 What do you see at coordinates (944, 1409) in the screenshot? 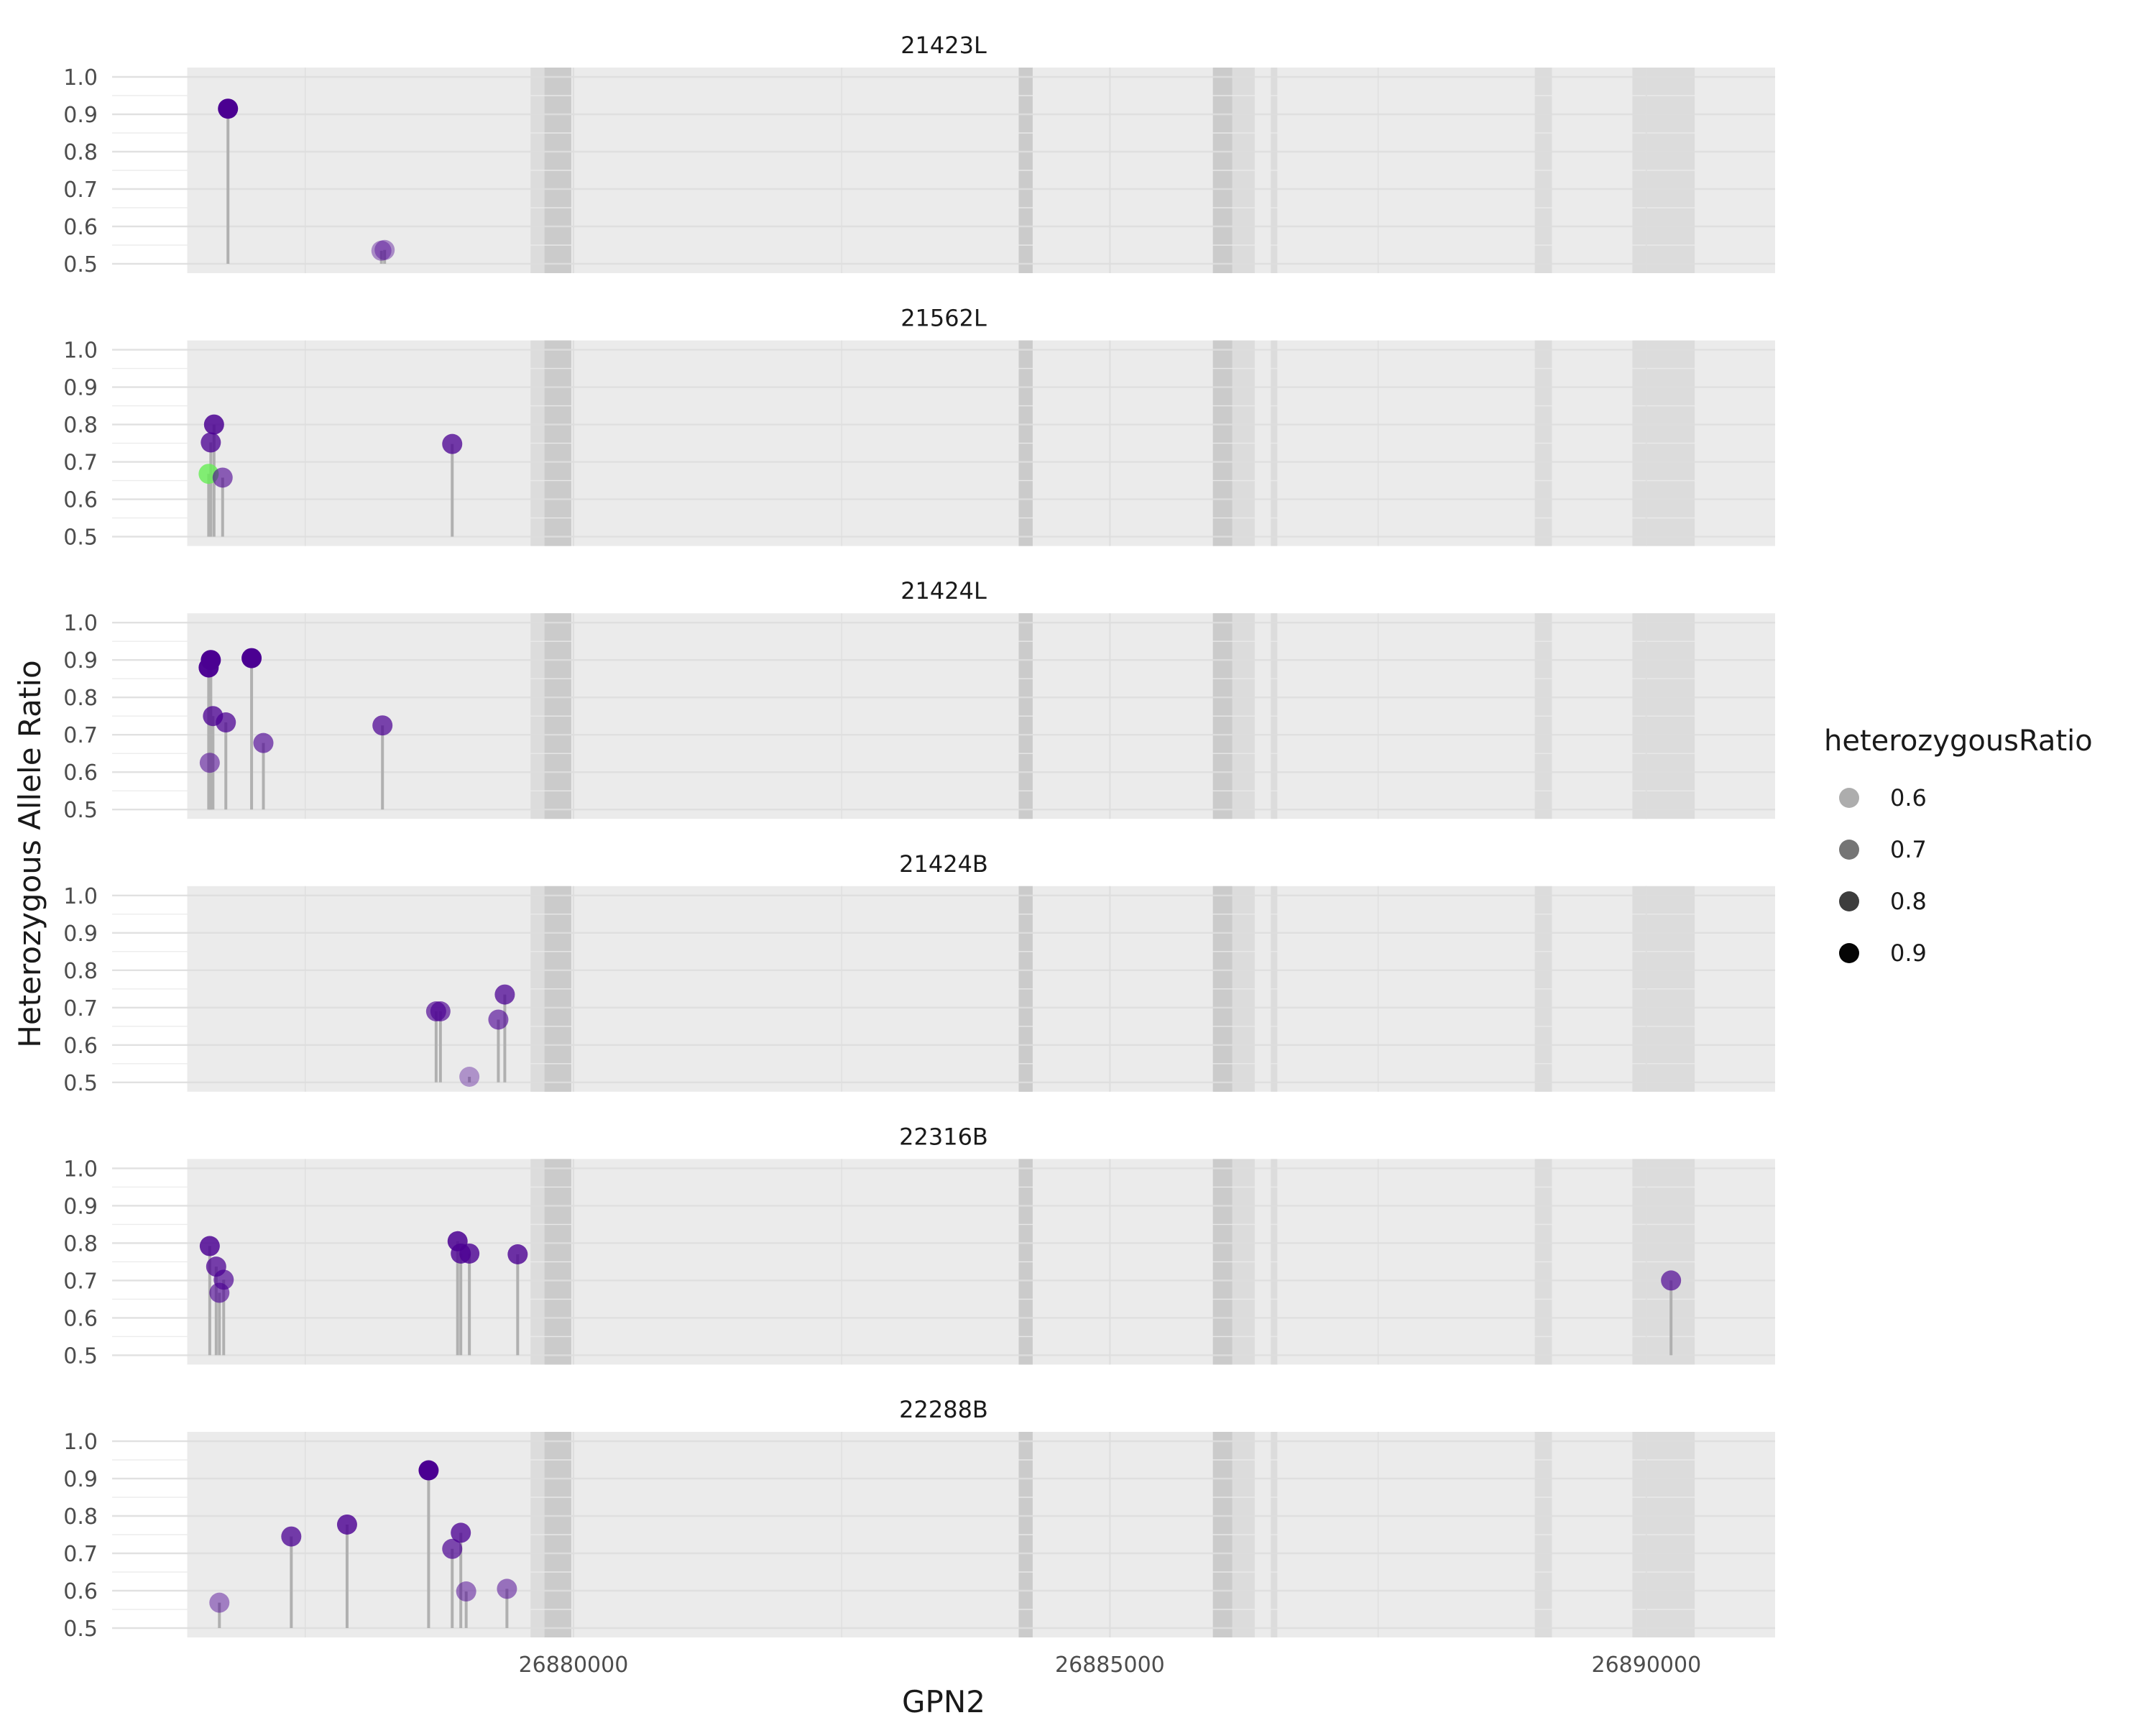
I see `panel-title: 22288B` at bounding box center [944, 1409].